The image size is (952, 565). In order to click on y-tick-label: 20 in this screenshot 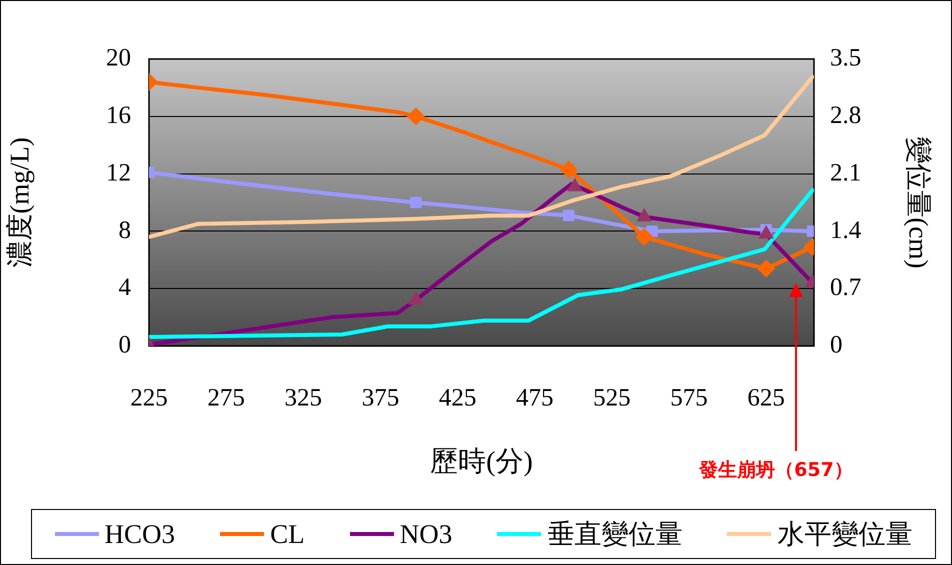, I will do `click(118, 58)`.